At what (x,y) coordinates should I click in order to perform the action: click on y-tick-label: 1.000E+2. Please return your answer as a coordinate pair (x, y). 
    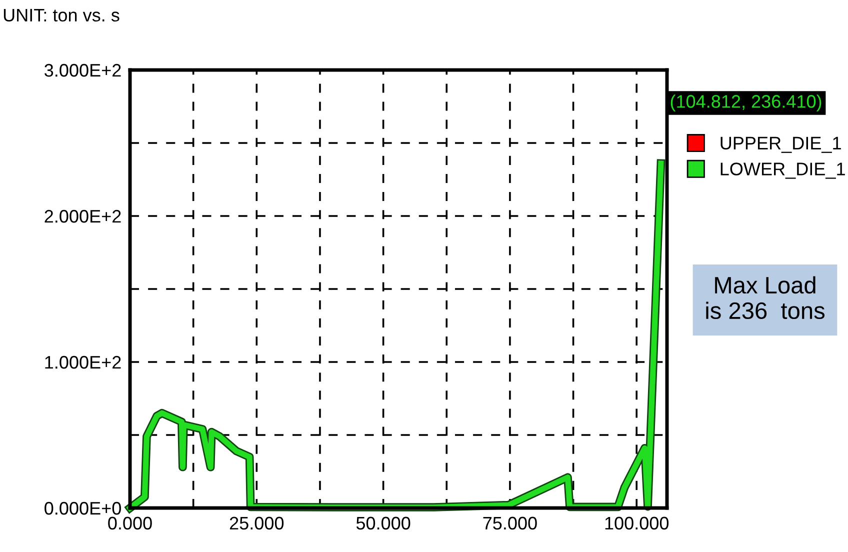
    Looking at the image, I should click on (83, 362).